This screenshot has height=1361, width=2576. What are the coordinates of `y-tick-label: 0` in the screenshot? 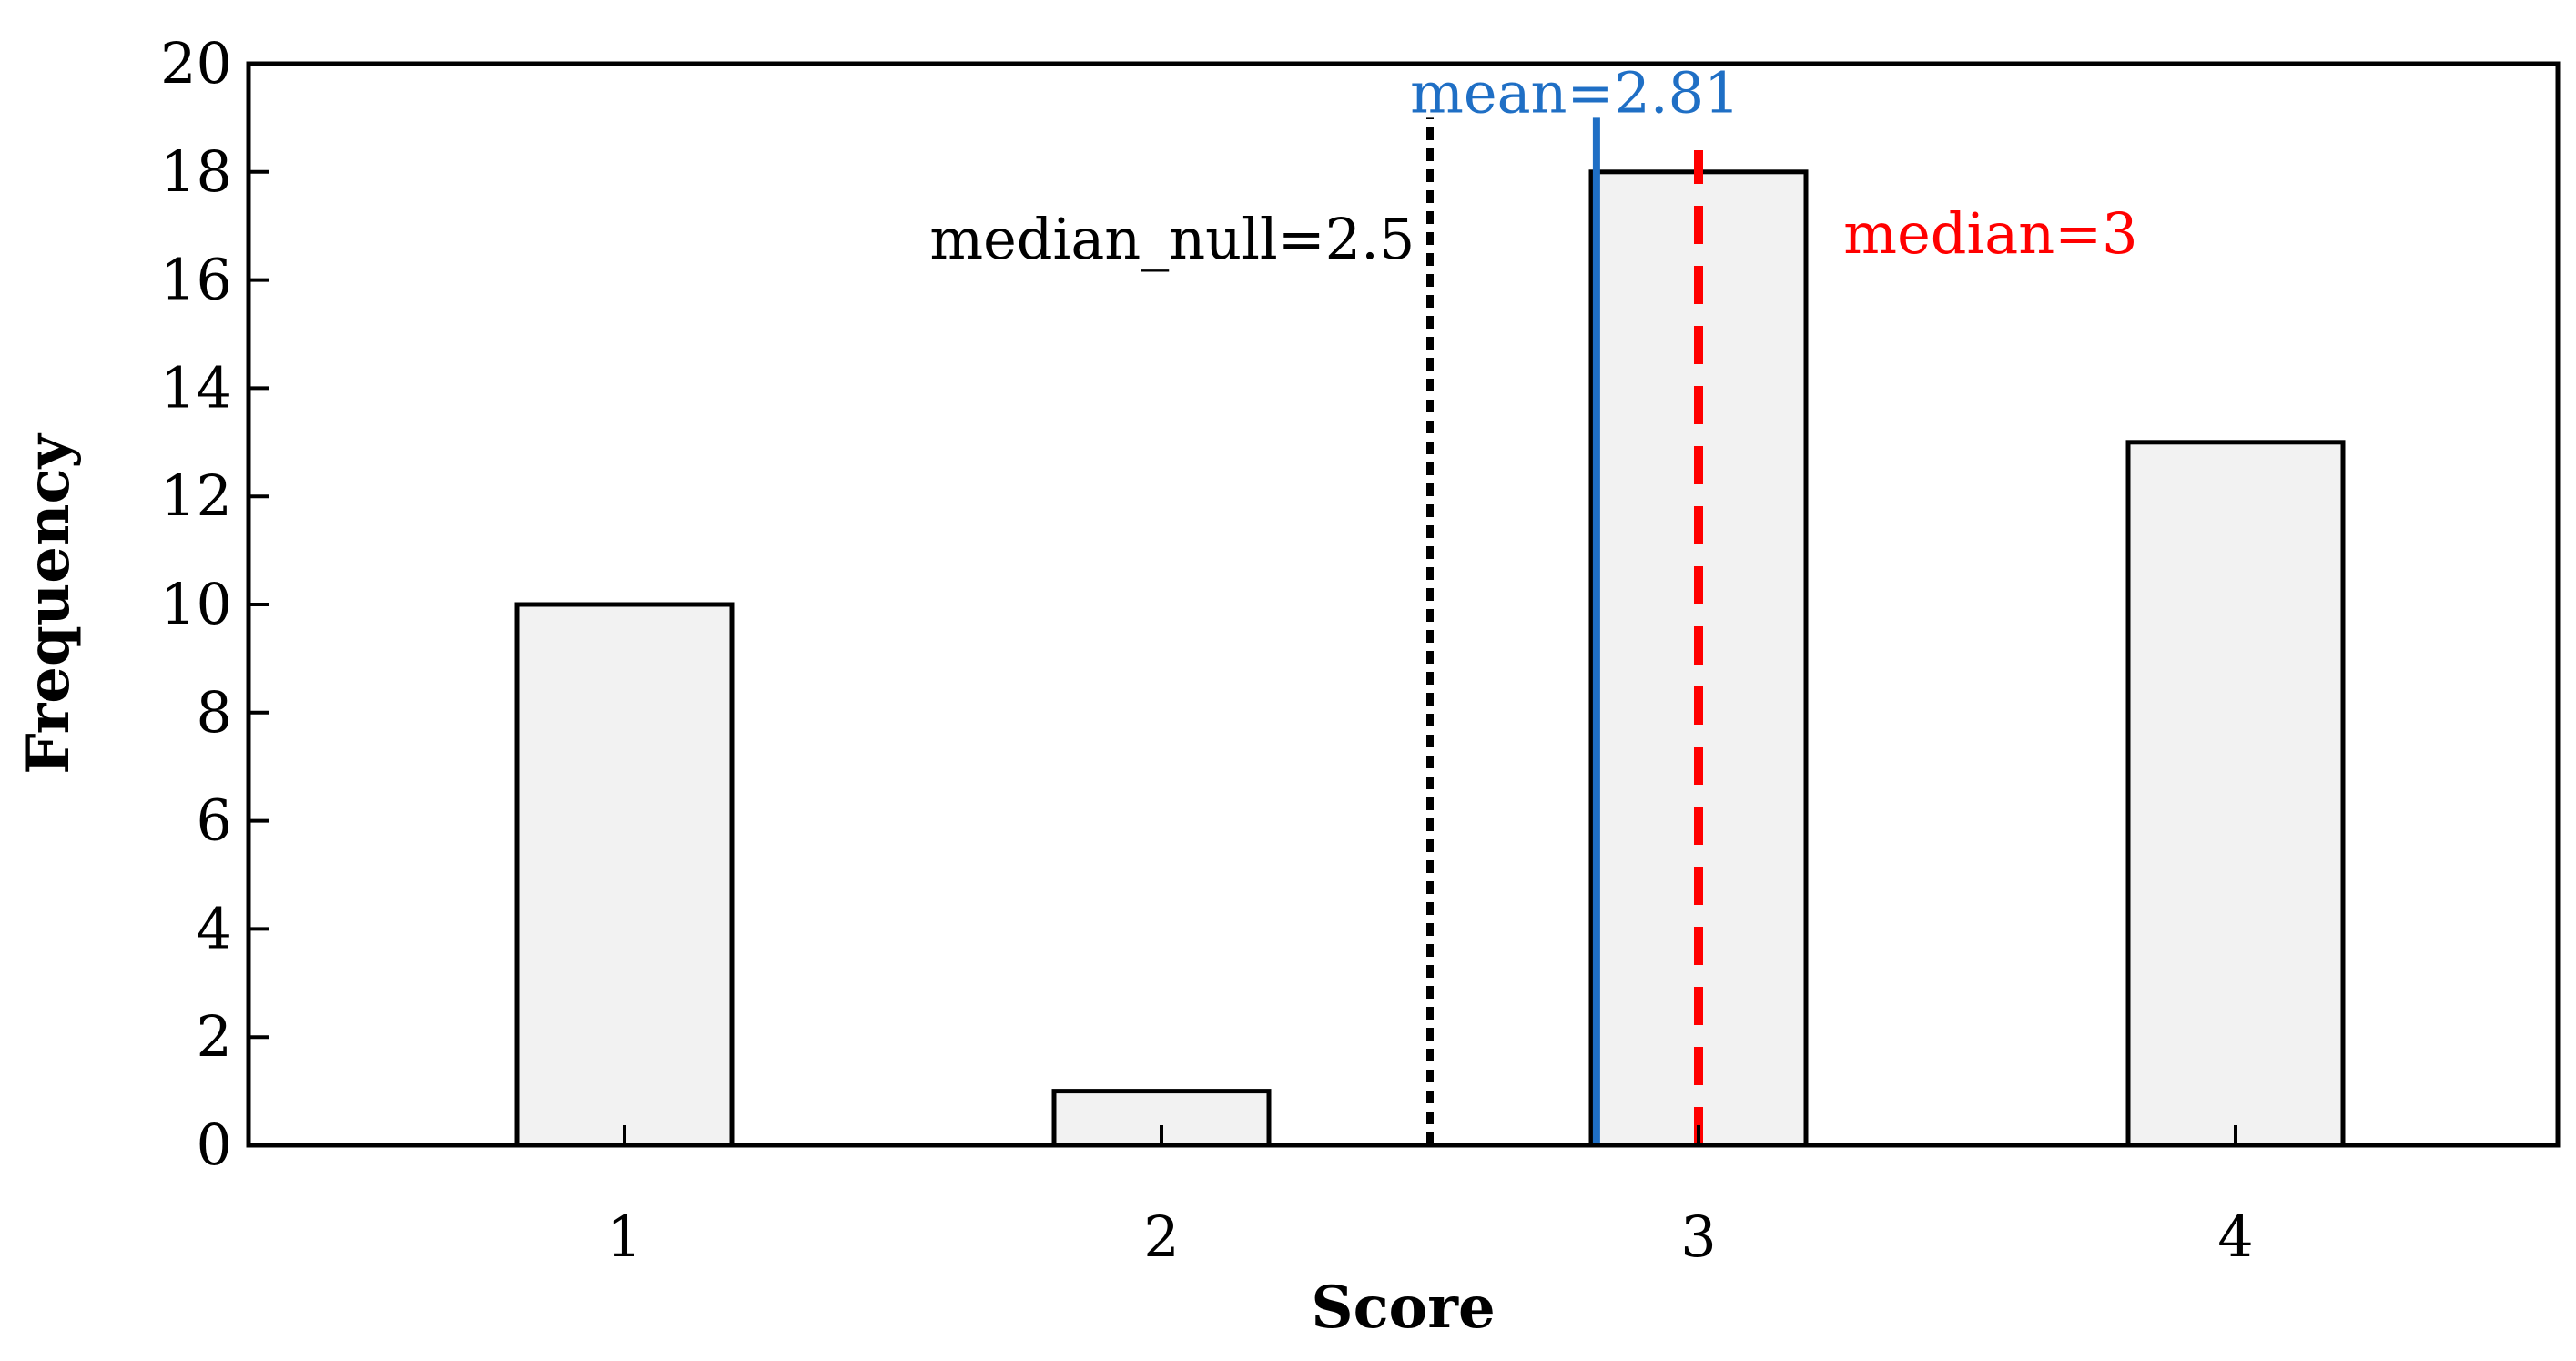 It's located at (214, 1145).